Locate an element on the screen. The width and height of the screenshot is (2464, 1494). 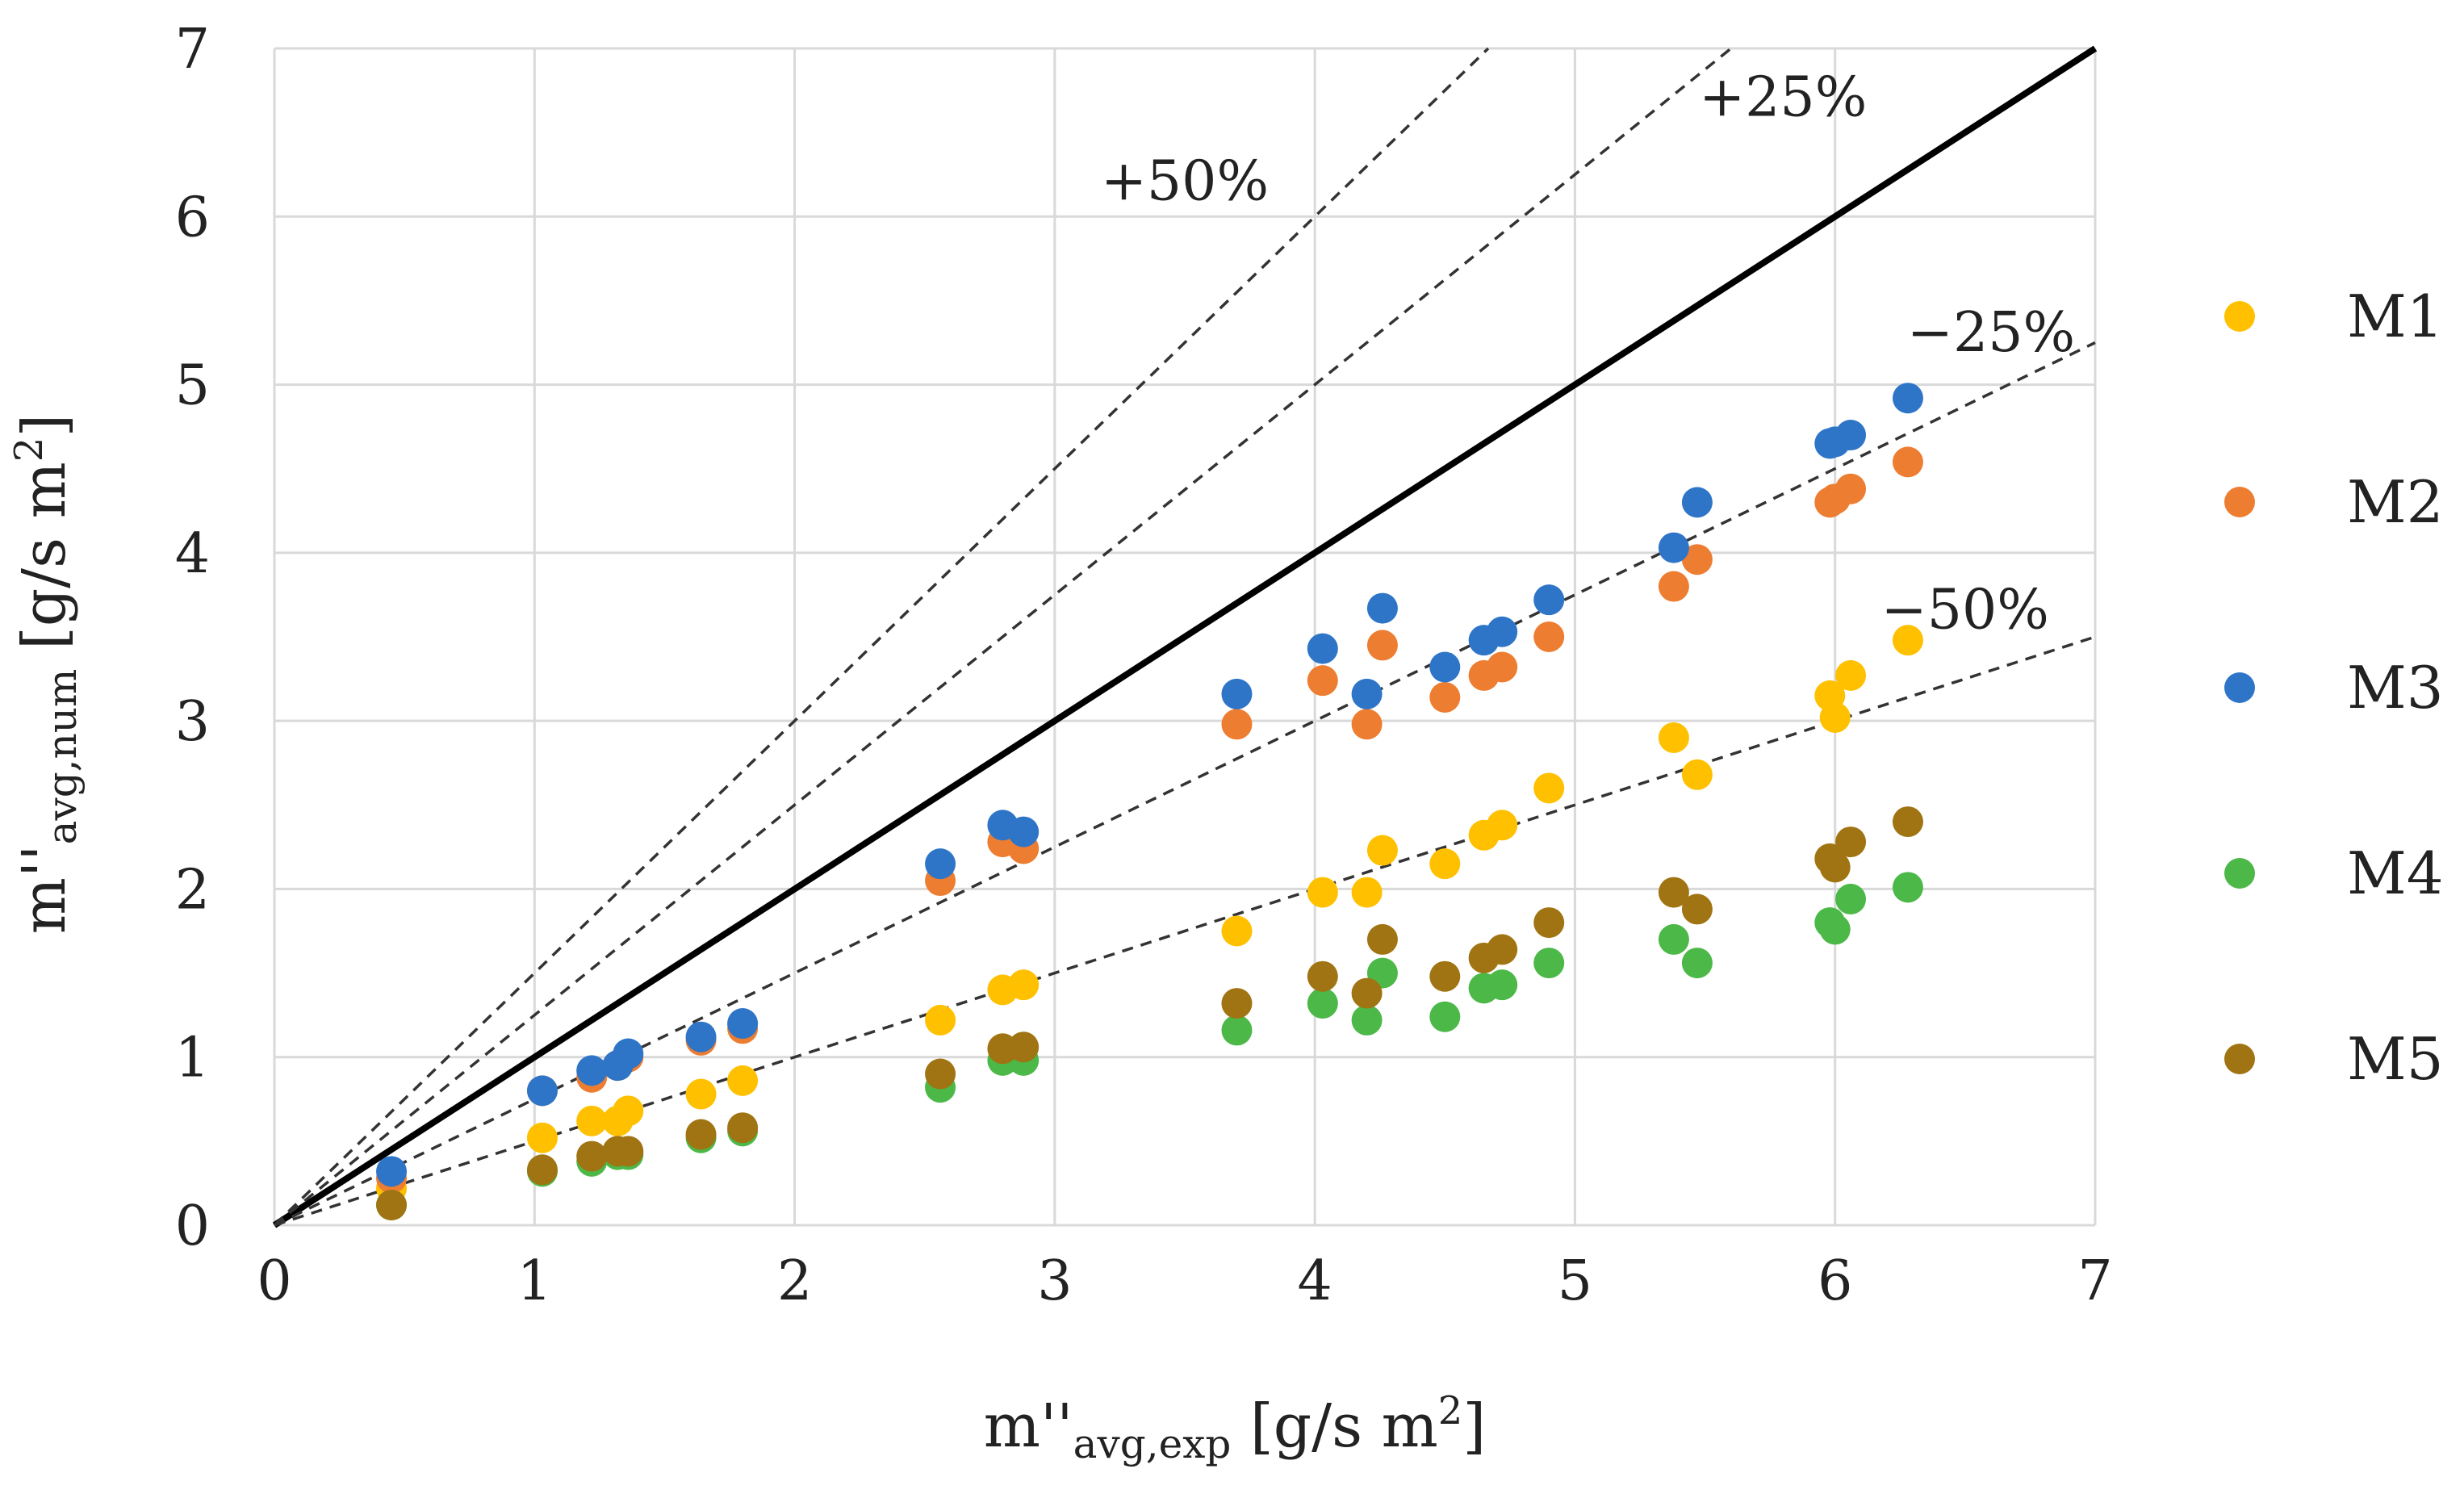
x-tick-label-7: 7 is located at coordinates (2094, 1281).